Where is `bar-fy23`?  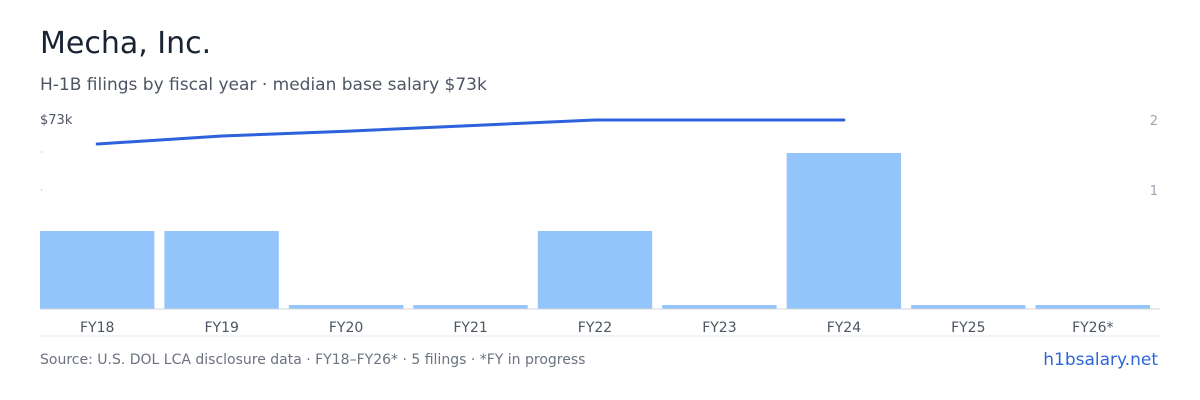
bar-fy23 is located at coordinates (719, 307).